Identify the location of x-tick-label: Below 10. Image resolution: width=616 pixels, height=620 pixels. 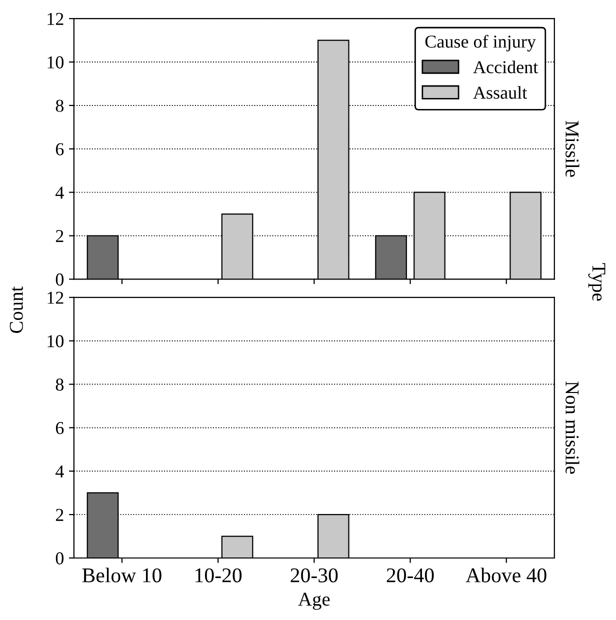
(122, 575).